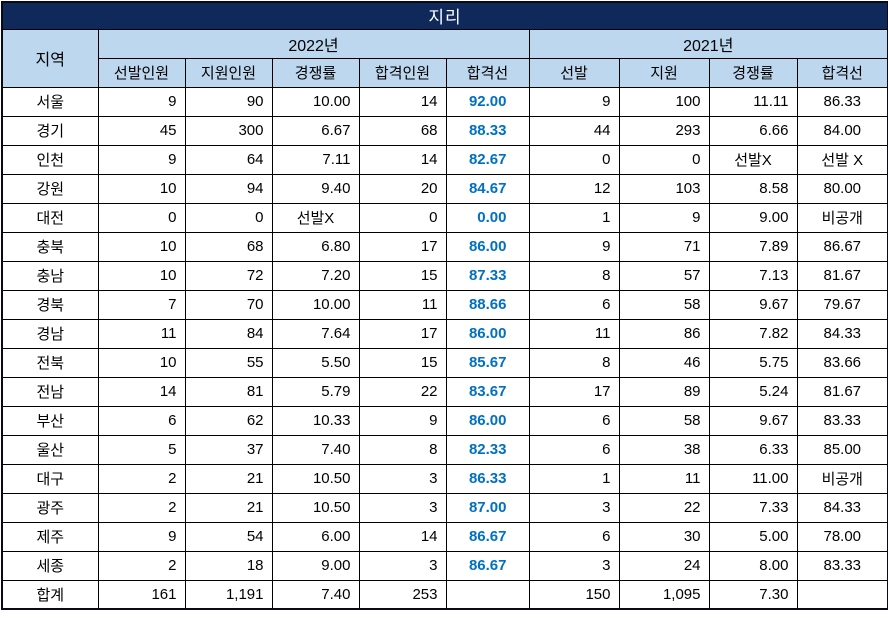 This screenshot has width=888, height=641. Describe the element at coordinates (444, 275) in the screenshot. I see `table-row: 충남 10 72 7.20 15 87.33 8 57 7.13 81.67` at that location.